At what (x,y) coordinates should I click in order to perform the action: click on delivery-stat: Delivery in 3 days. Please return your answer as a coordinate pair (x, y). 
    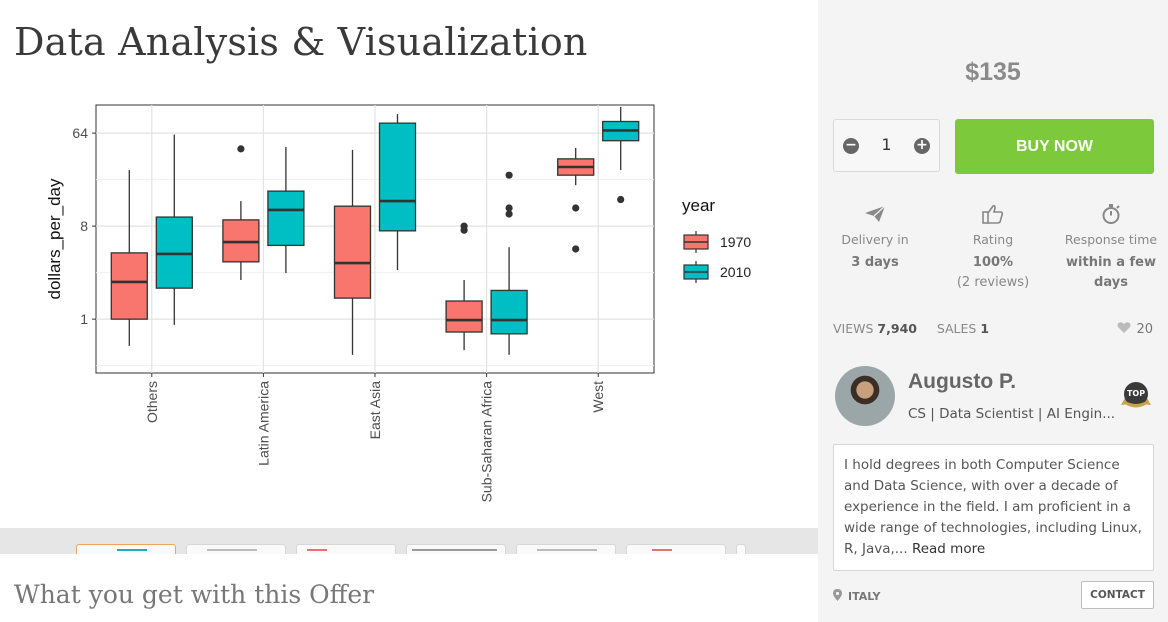
    Looking at the image, I should click on (875, 238).